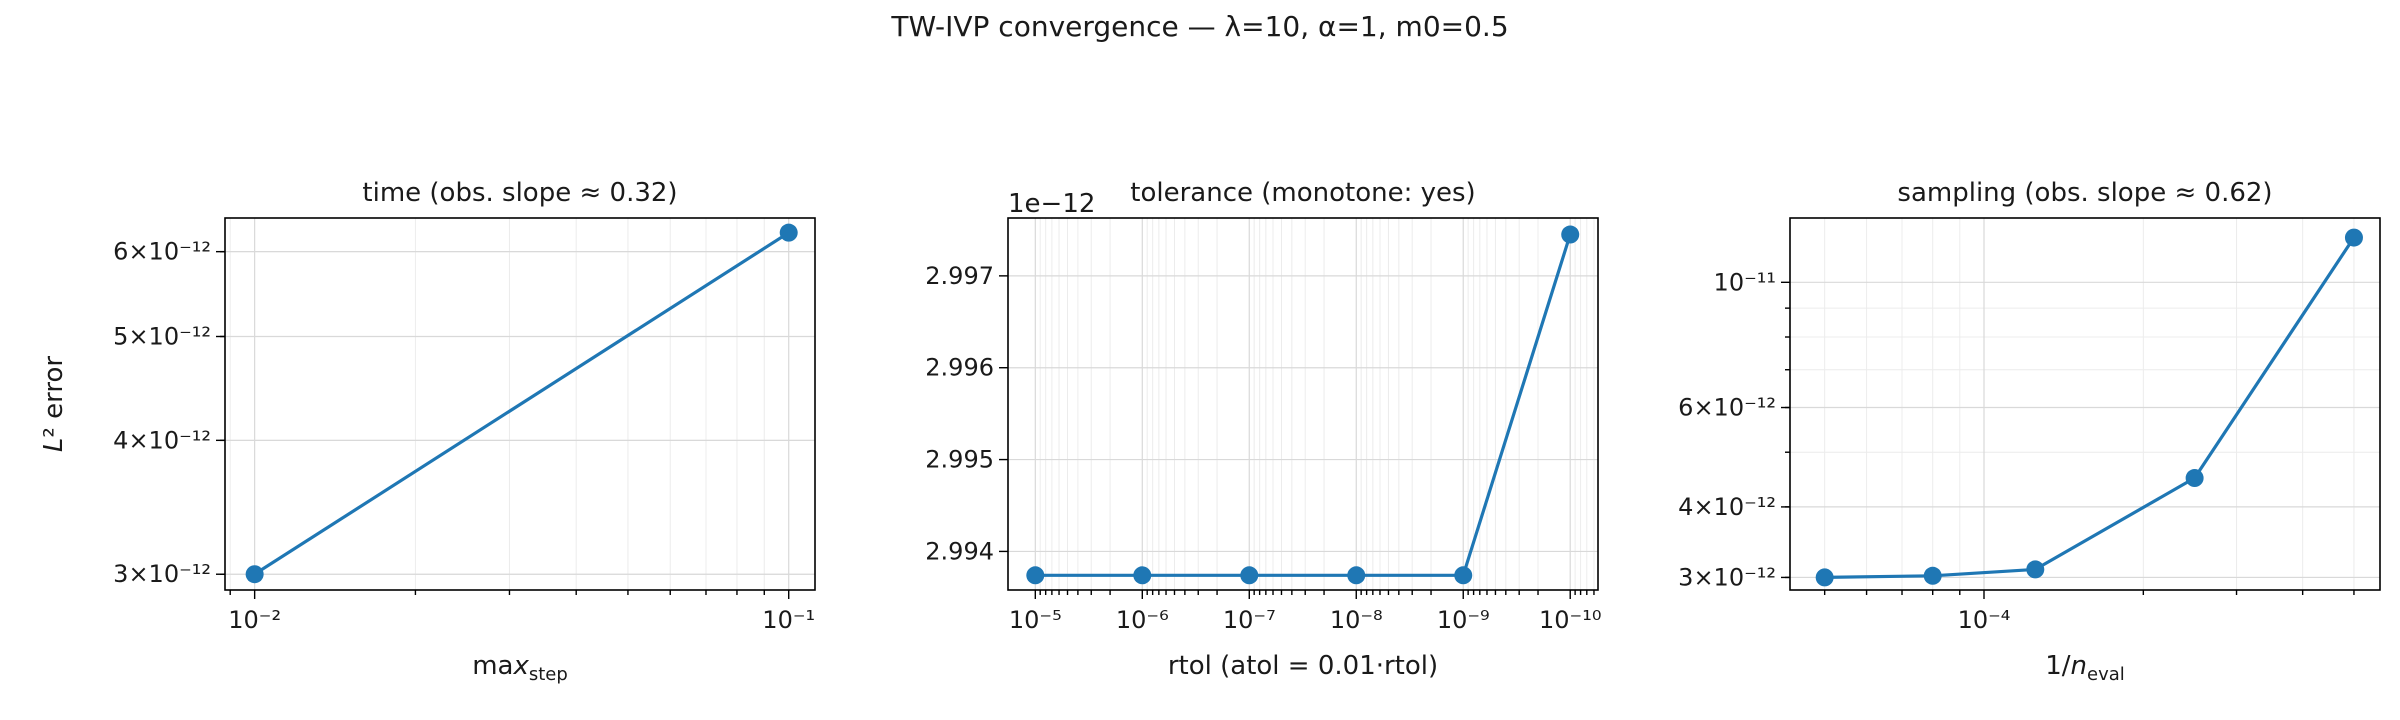 This screenshot has width=2400, height=720. I want to click on y-tick-label: 10⁻¹¹, so click(1745, 282).